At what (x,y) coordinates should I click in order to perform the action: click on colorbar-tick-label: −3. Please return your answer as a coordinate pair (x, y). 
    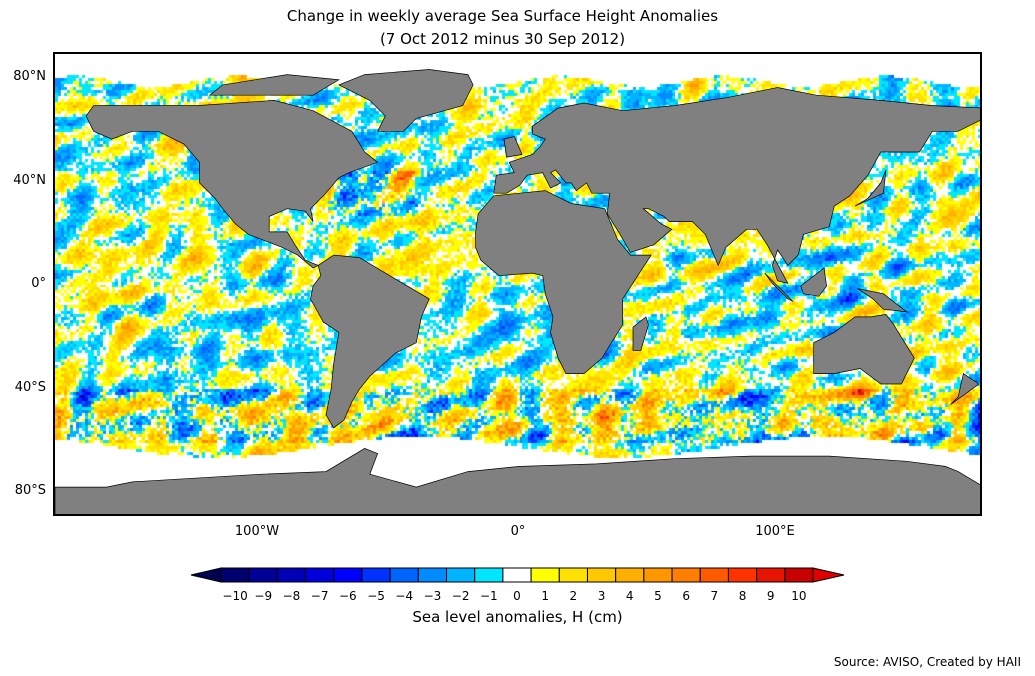
    Looking at the image, I should click on (432, 596).